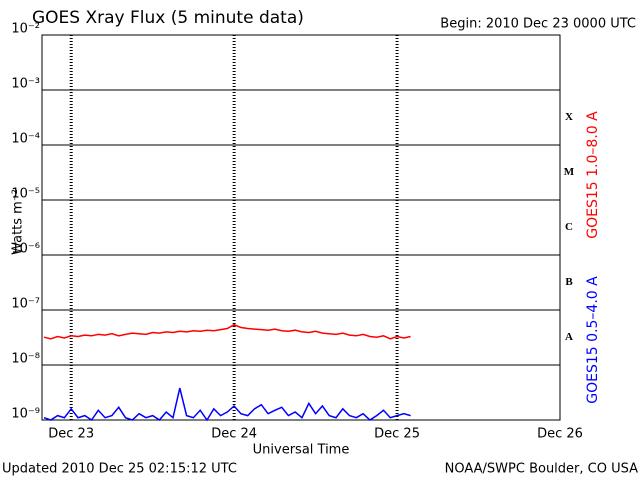  Describe the element at coordinates (538, 24) in the screenshot. I see `chart-subtitle: Begin: 2010 Dec 23 0000 UTC` at that location.